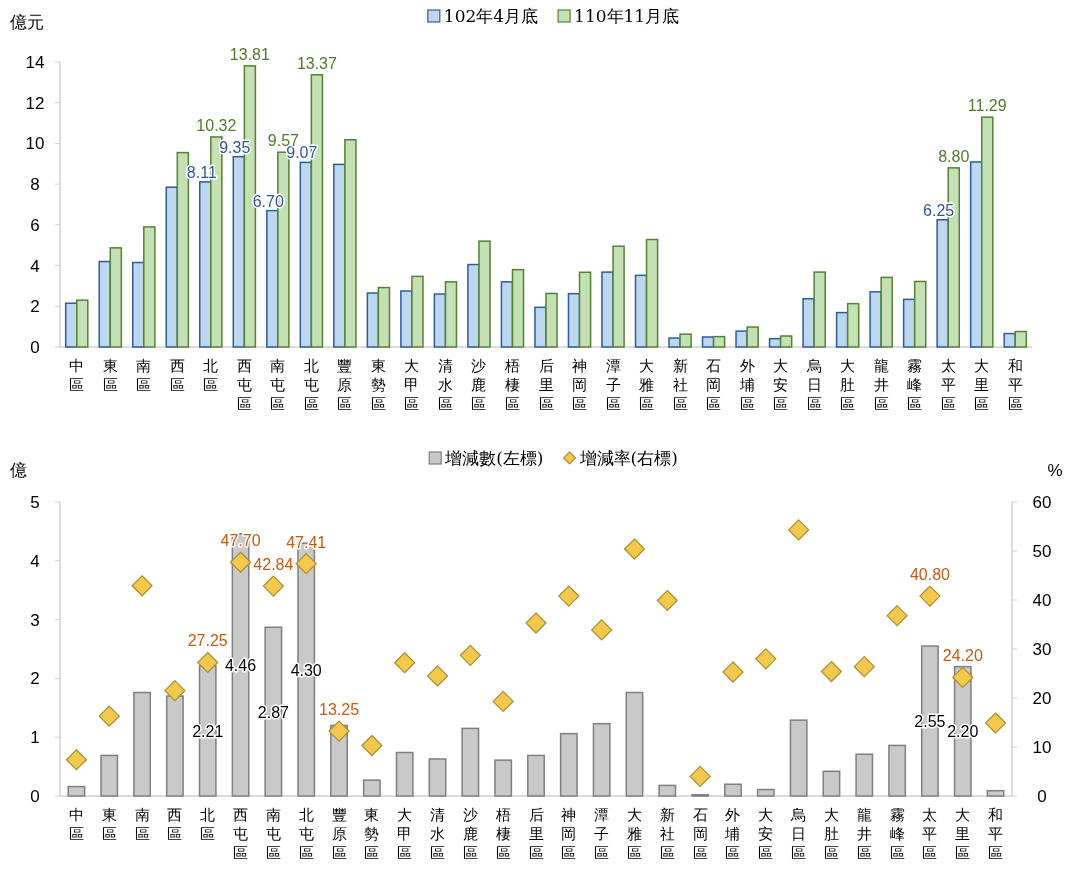 The height and width of the screenshot is (871, 1067). Describe the element at coordinates (273, 834) in the screenshot. I see `x-tick-label: 南屯區` at that location.